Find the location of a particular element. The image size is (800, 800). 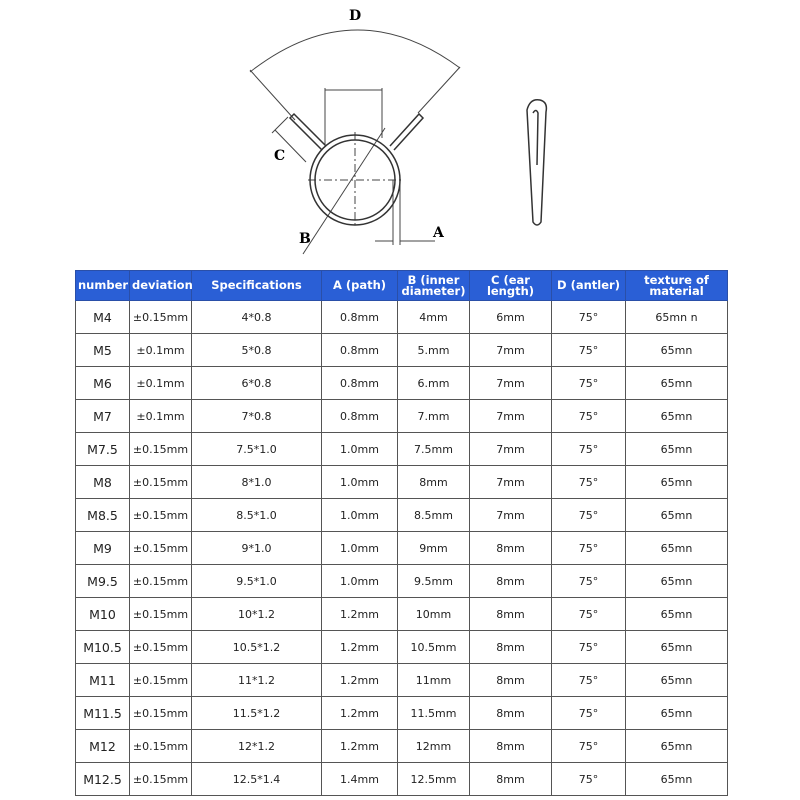

table-cell: M4 is located at coordinates (102, 317).